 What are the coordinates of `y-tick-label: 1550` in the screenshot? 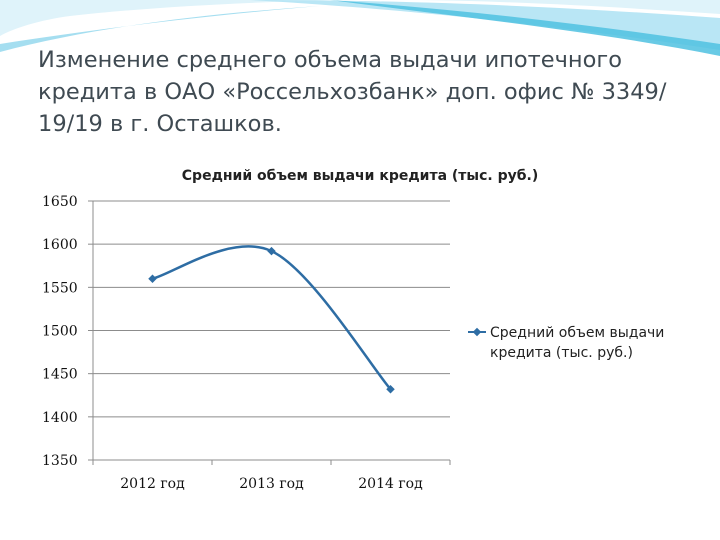 It's located at (60, 288).